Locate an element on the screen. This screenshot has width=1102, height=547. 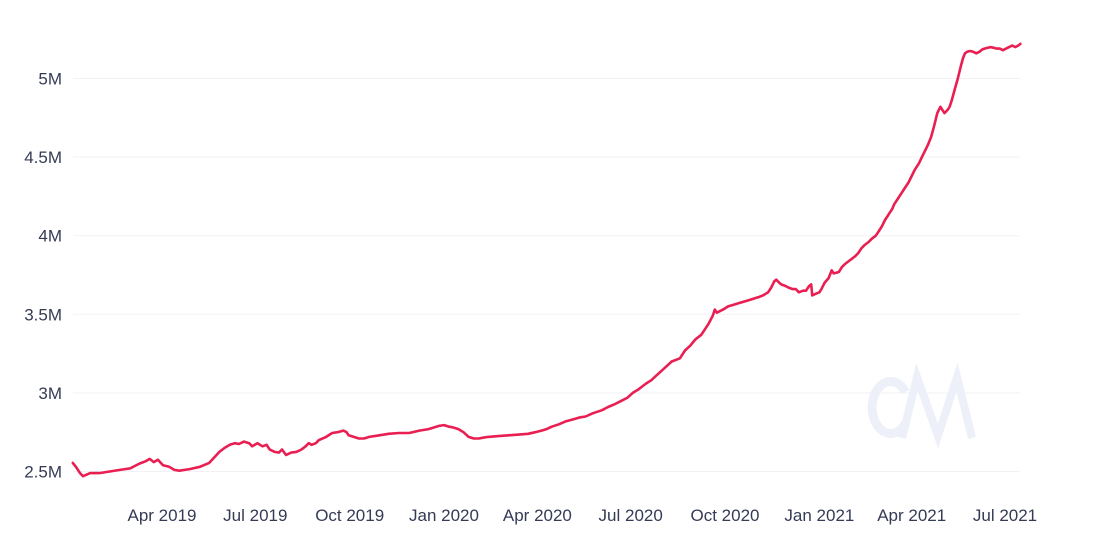
coinmetrics-watermark-logo is located at coordinates (921, 405).